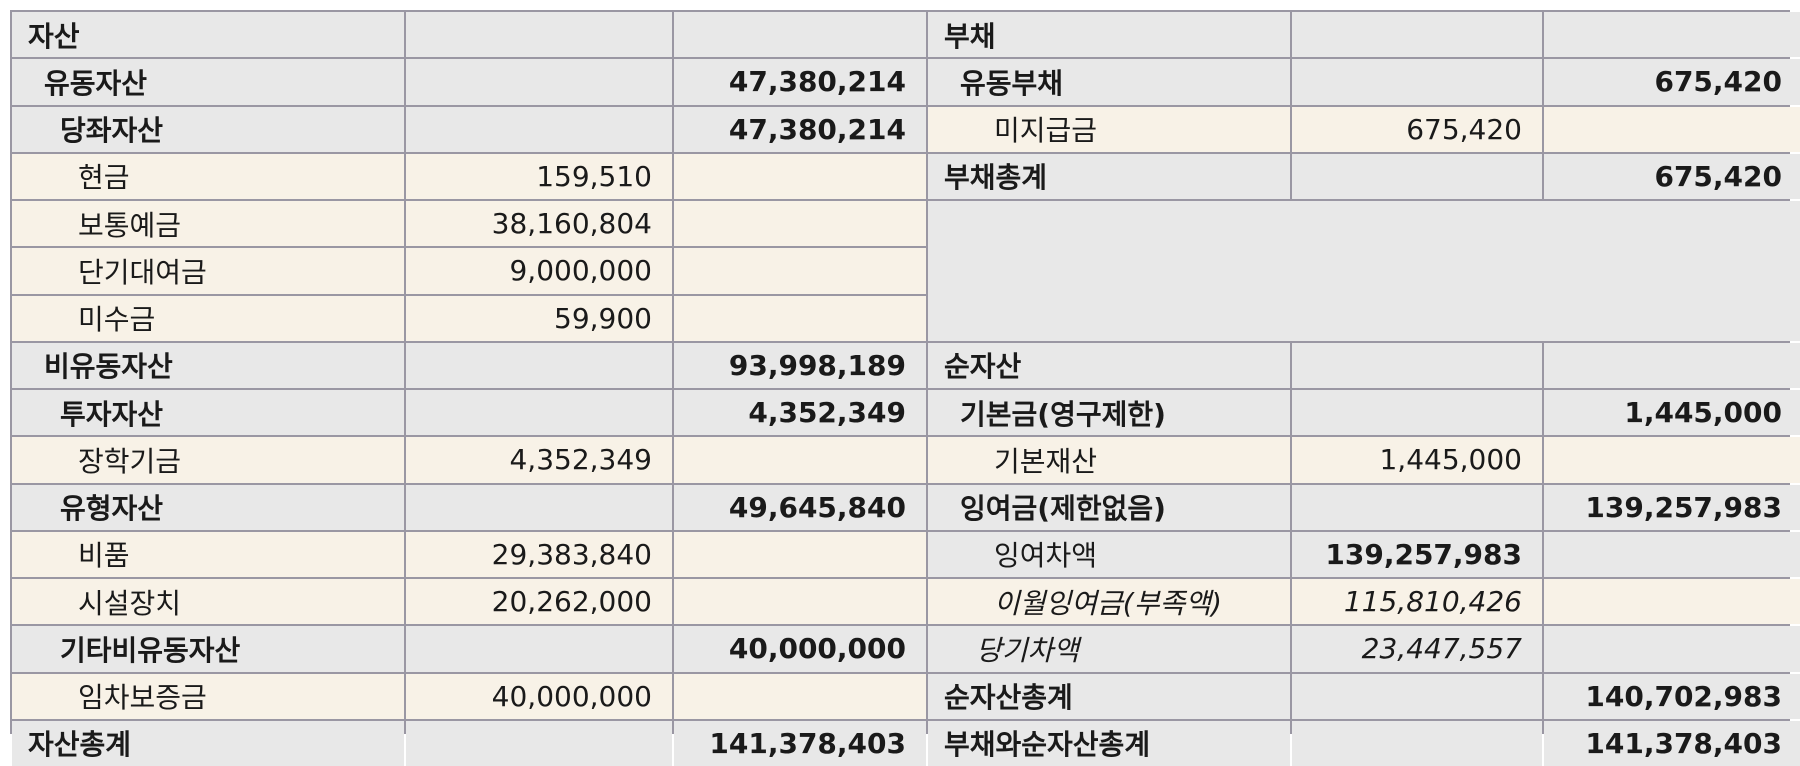 The width and height of the screenshot is (1800, 766). I want to click on investment-assets-label: 투자자산, so click(208, 413).